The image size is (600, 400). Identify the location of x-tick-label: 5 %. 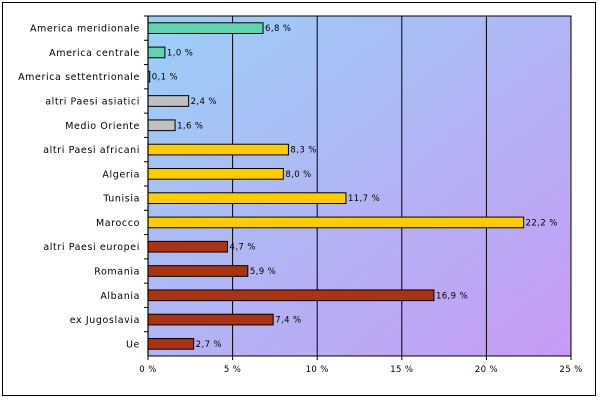
(232, 370).